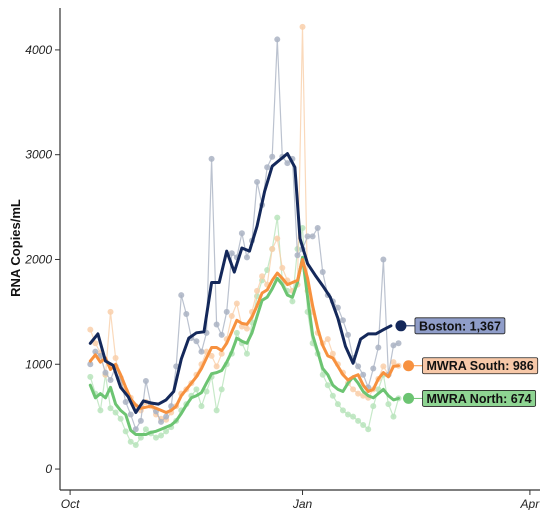  I want to click on mwra-north-end-label-box, so click(479, 398).